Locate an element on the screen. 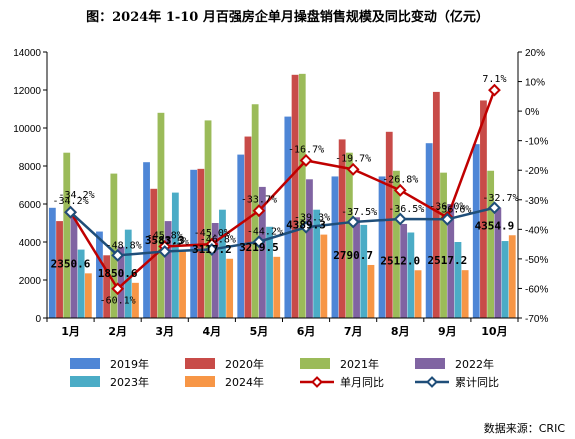 This screenshot has width=575, height=439. line-value-label: -45.0% is located at coordinates (212, 233).